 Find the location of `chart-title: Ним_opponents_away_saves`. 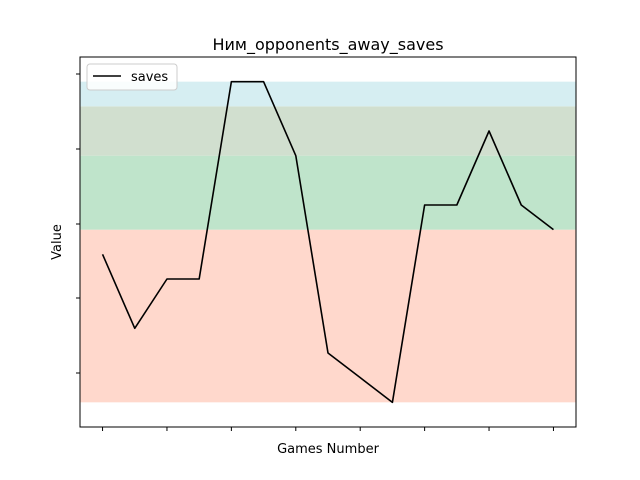

chart-title: Ним_opponents_away_saves is located at coordinates (327, 45).